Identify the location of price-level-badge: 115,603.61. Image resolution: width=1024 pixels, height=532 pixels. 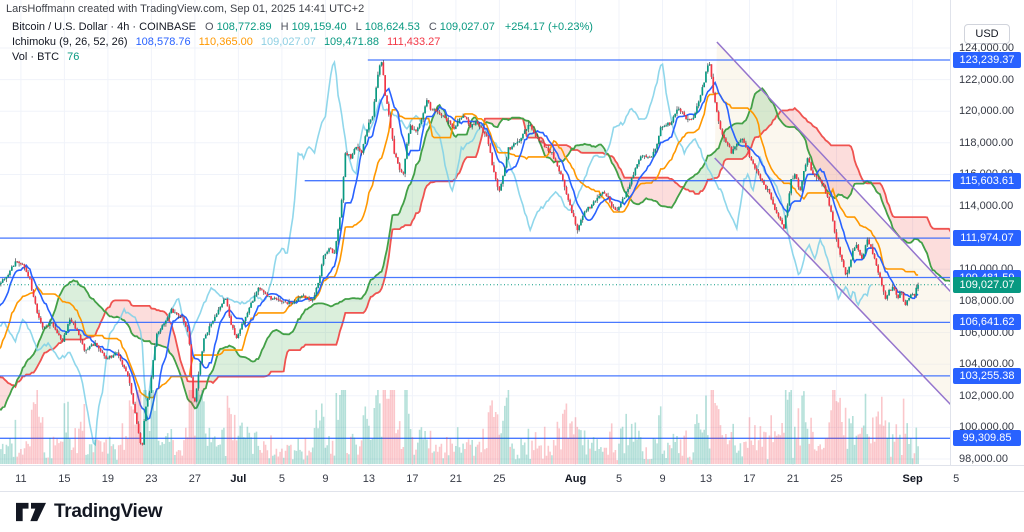
(987, 180).